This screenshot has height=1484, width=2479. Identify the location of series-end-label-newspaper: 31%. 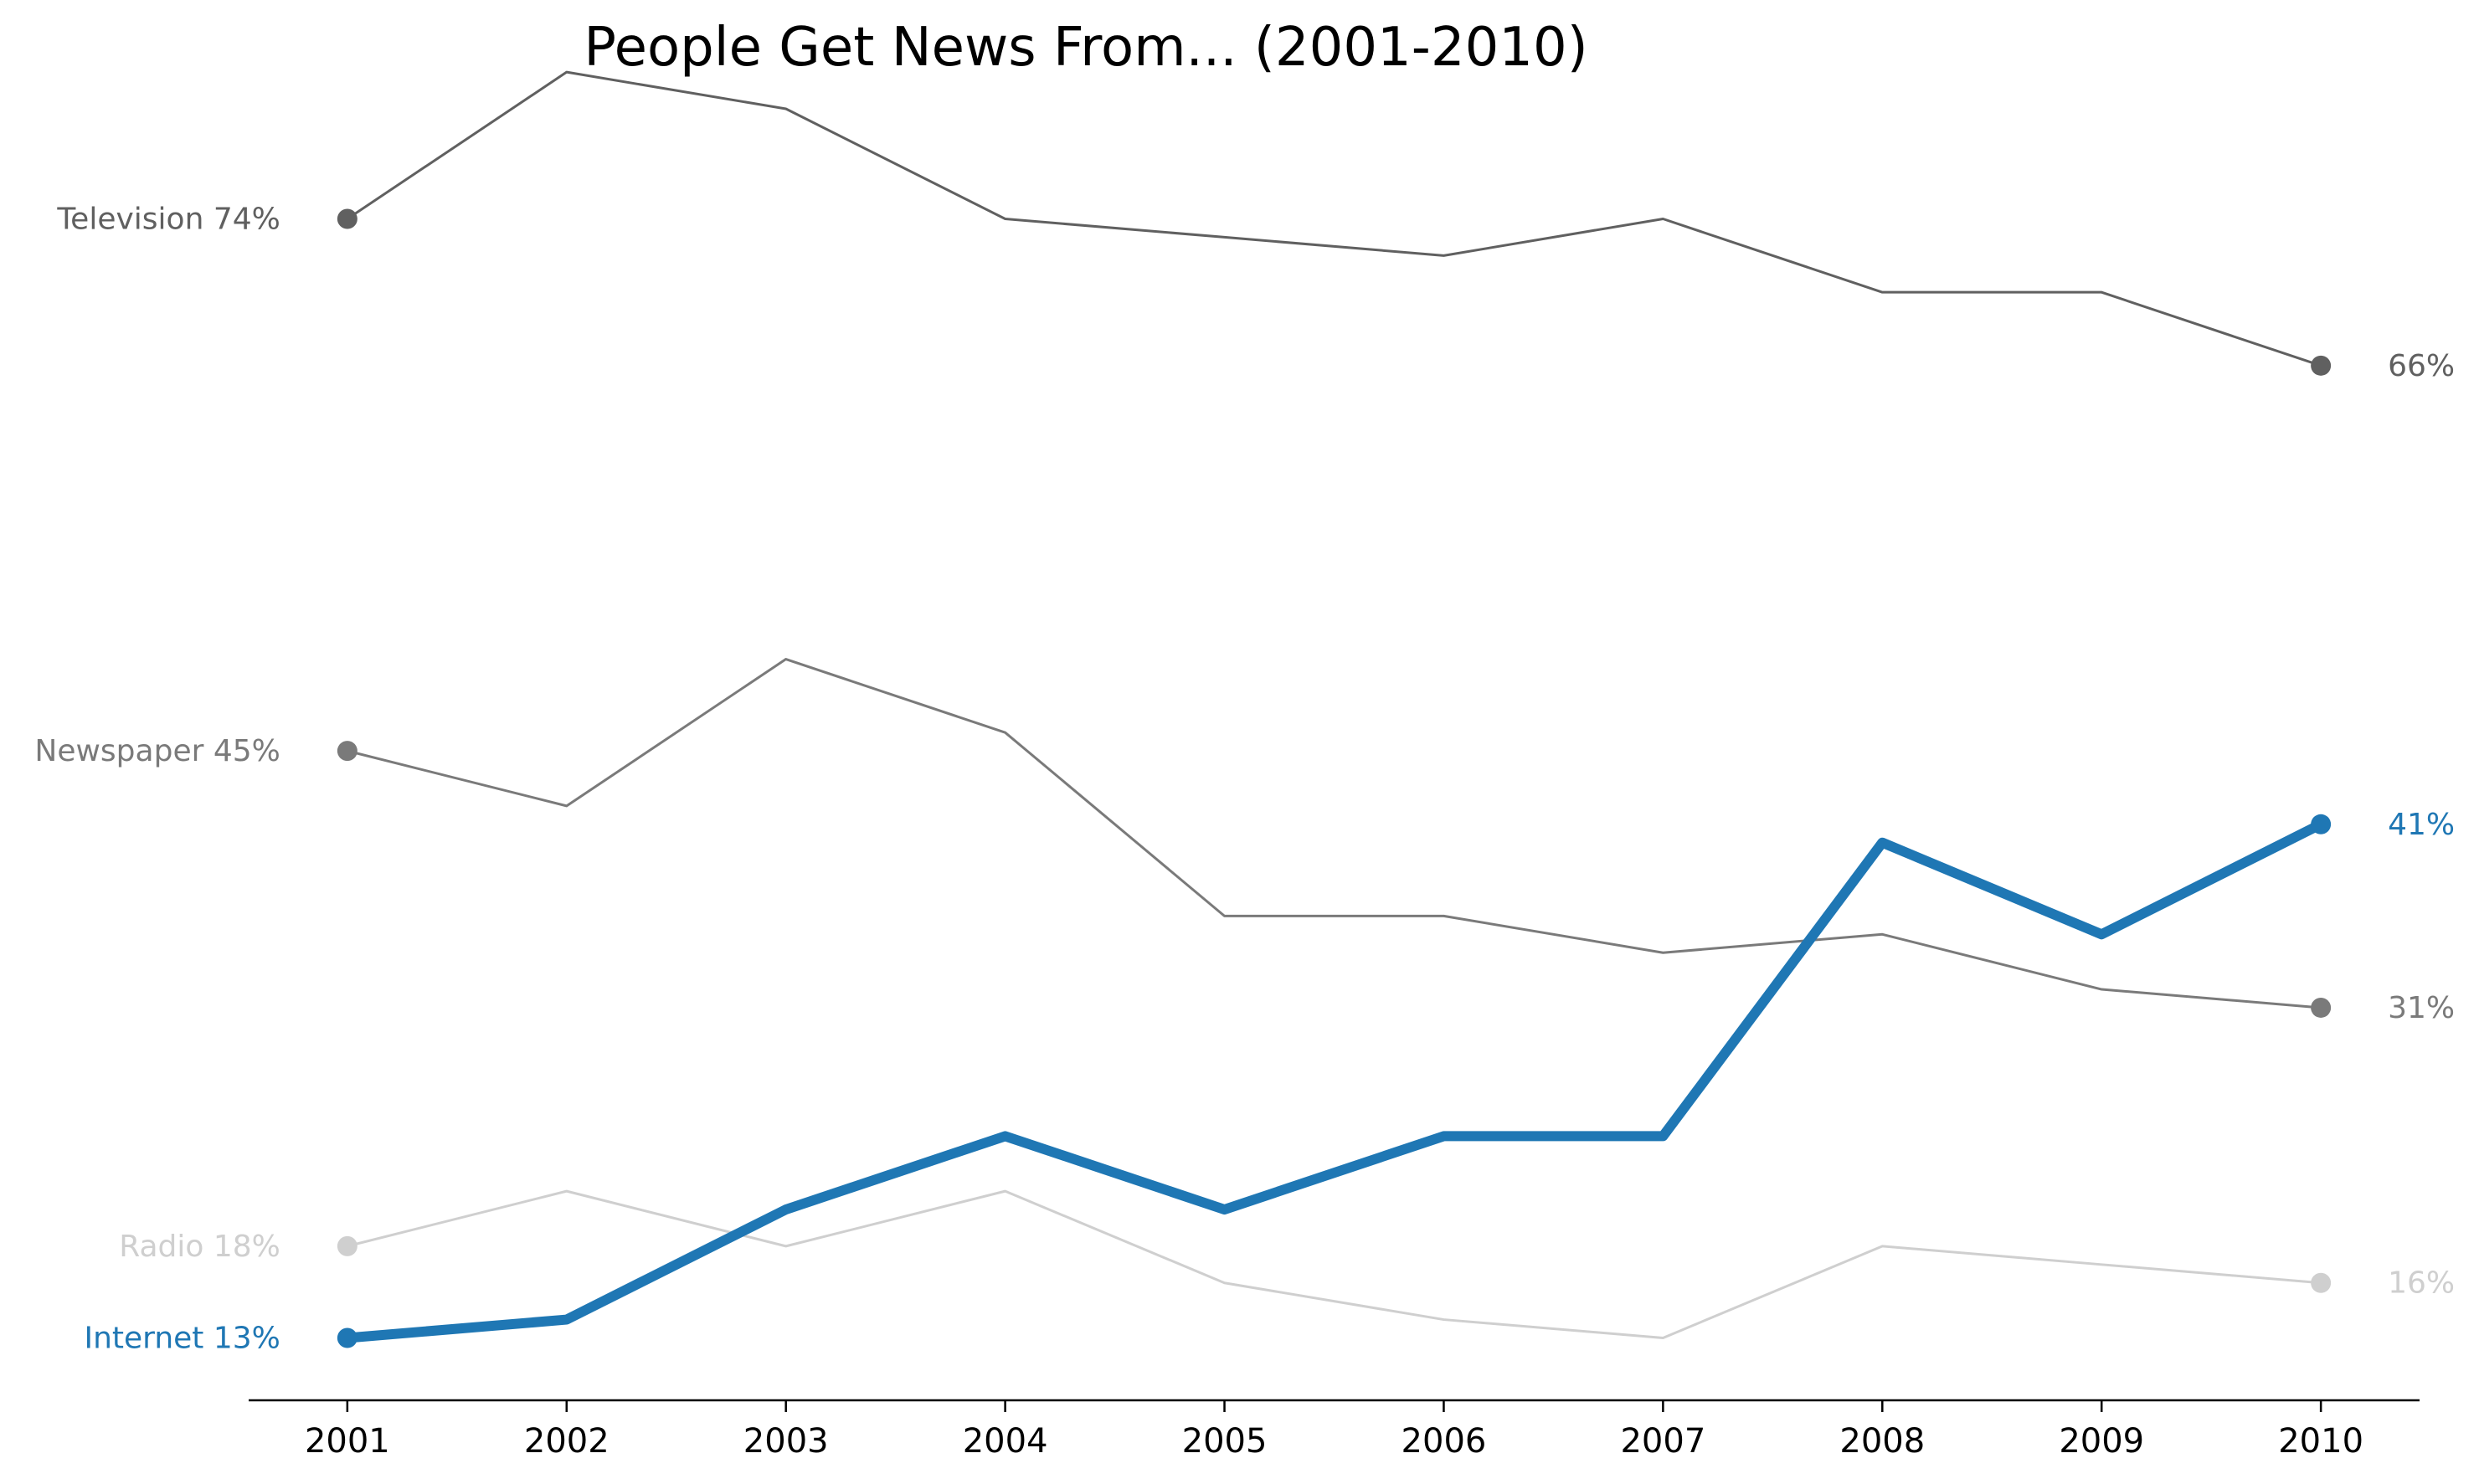
(2421, 1008).